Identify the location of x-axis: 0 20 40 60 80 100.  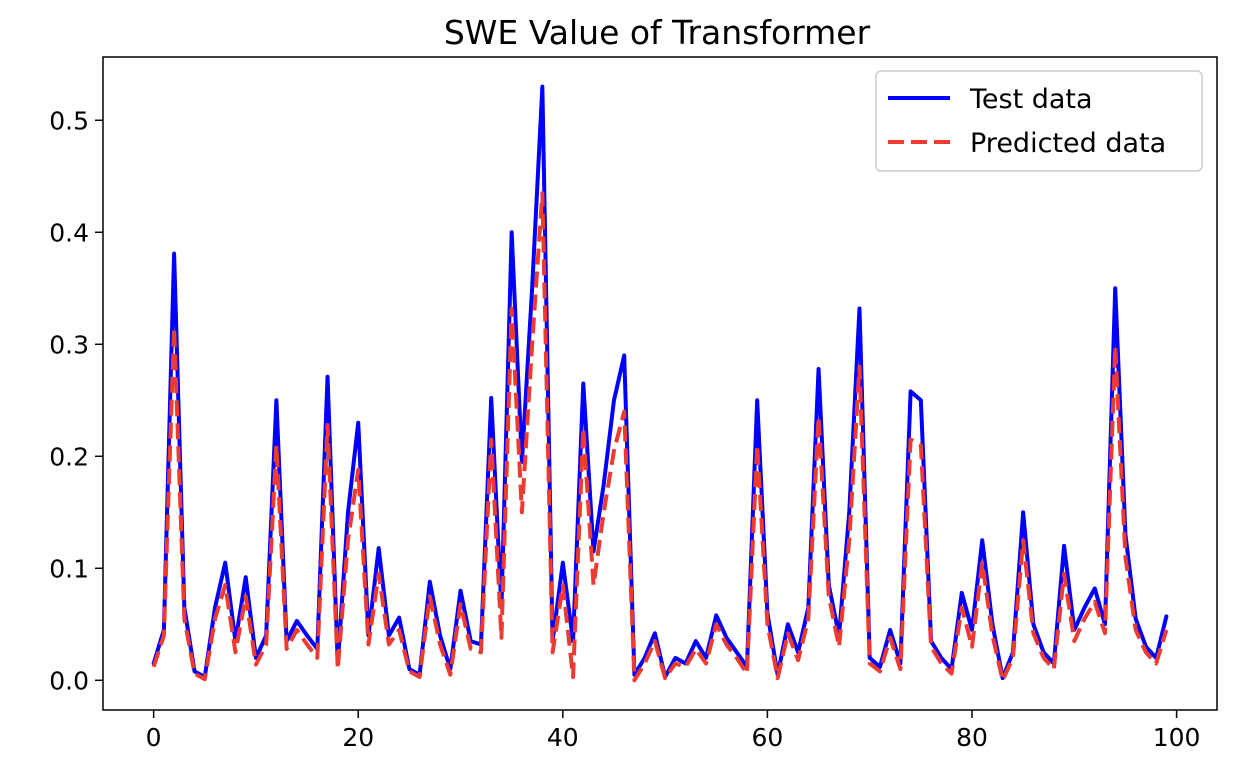
(673, 731).